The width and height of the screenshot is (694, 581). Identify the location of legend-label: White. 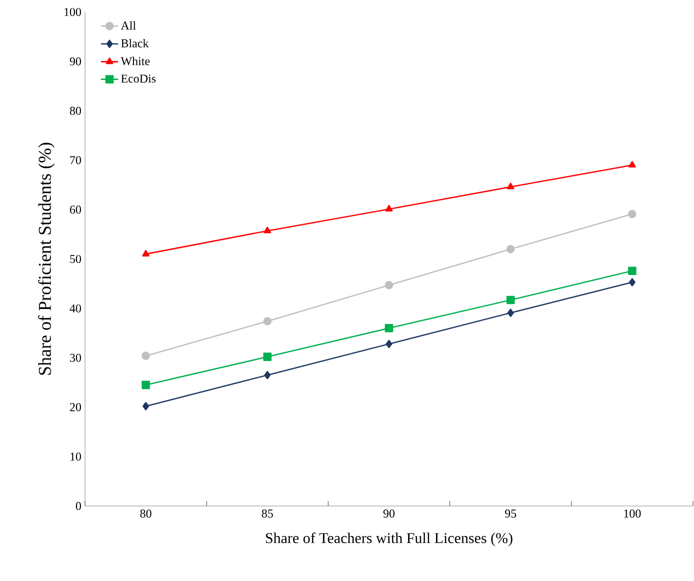
(135, 61).